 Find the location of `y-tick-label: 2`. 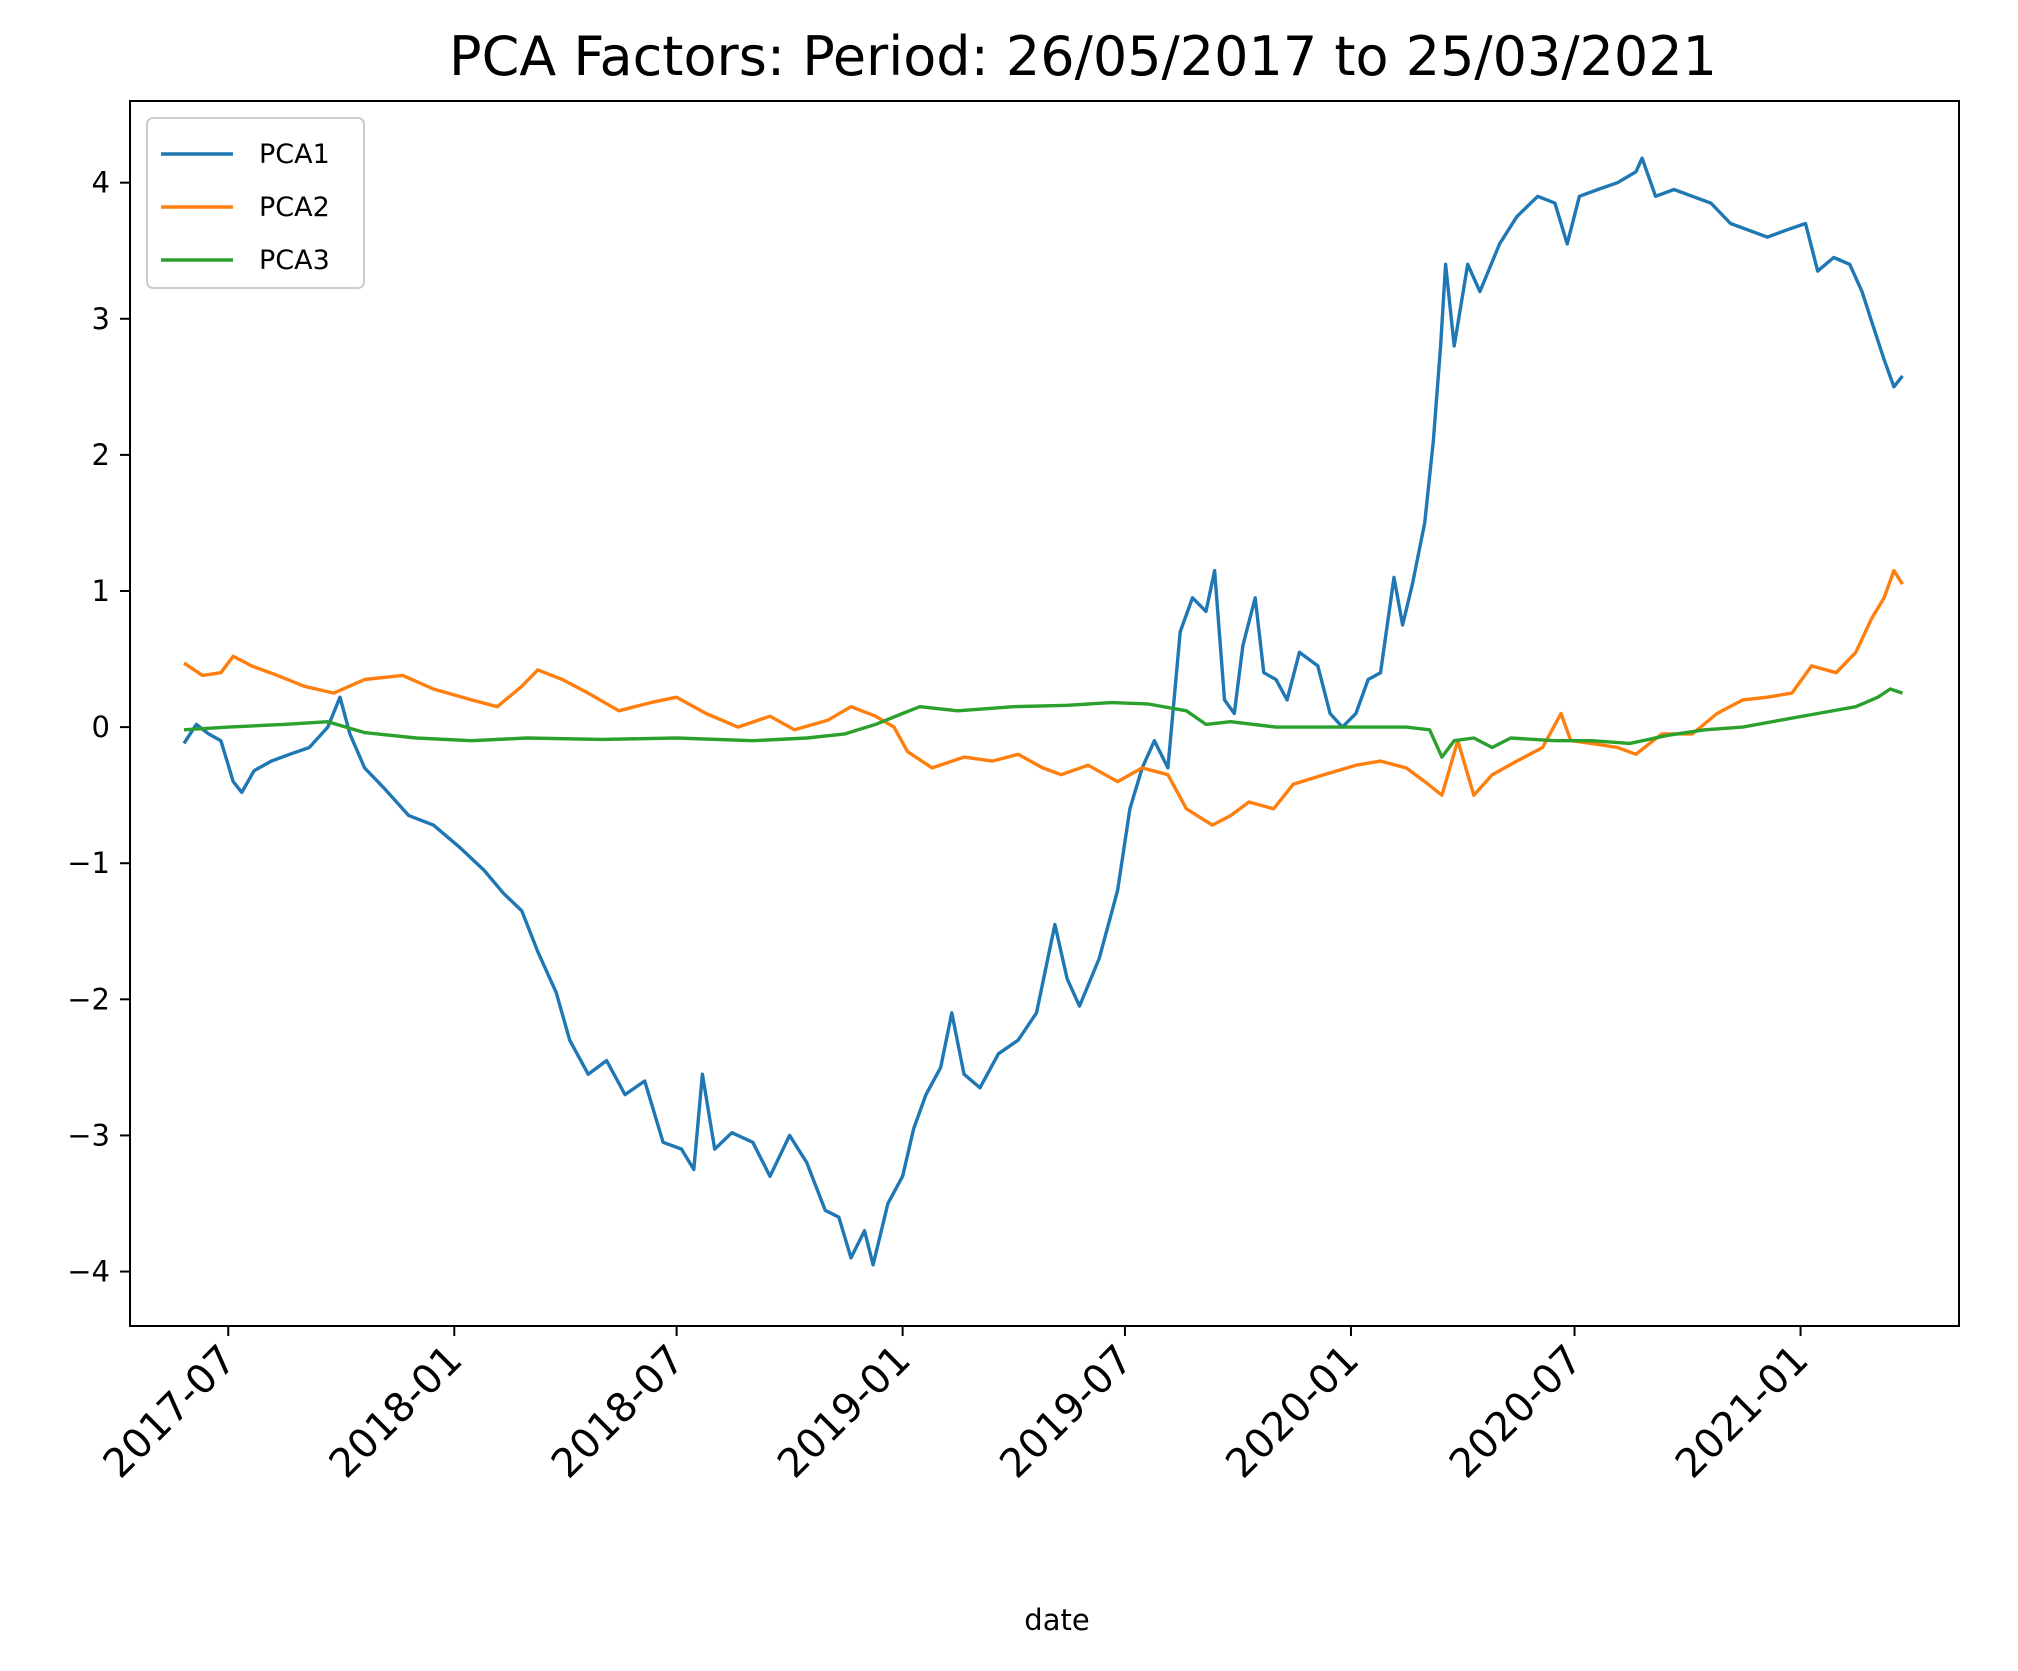

y-tick-label: 2 is located at coordinates (101, 455).